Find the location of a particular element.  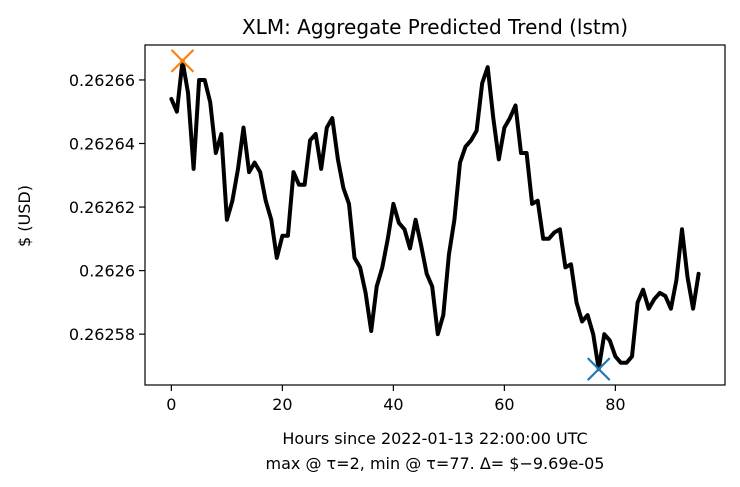

x-tick-label: 0 is located at coordinates (171, 404).